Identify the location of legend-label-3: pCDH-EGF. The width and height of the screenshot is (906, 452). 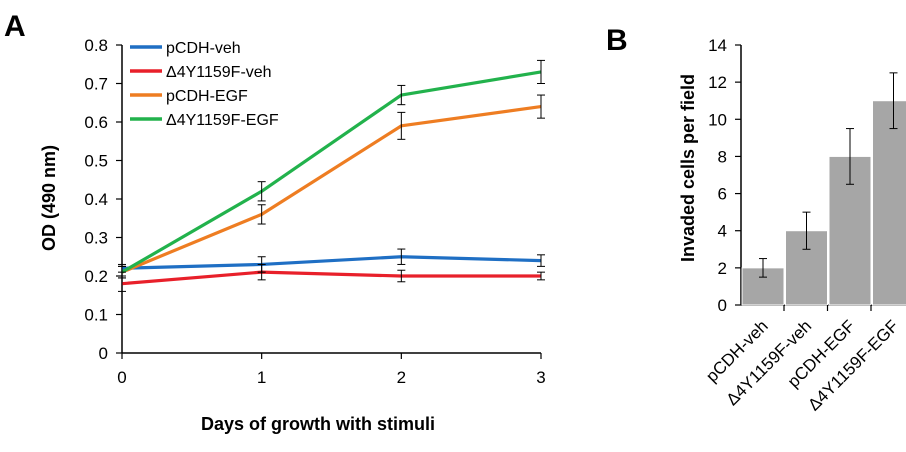
(207, 96).